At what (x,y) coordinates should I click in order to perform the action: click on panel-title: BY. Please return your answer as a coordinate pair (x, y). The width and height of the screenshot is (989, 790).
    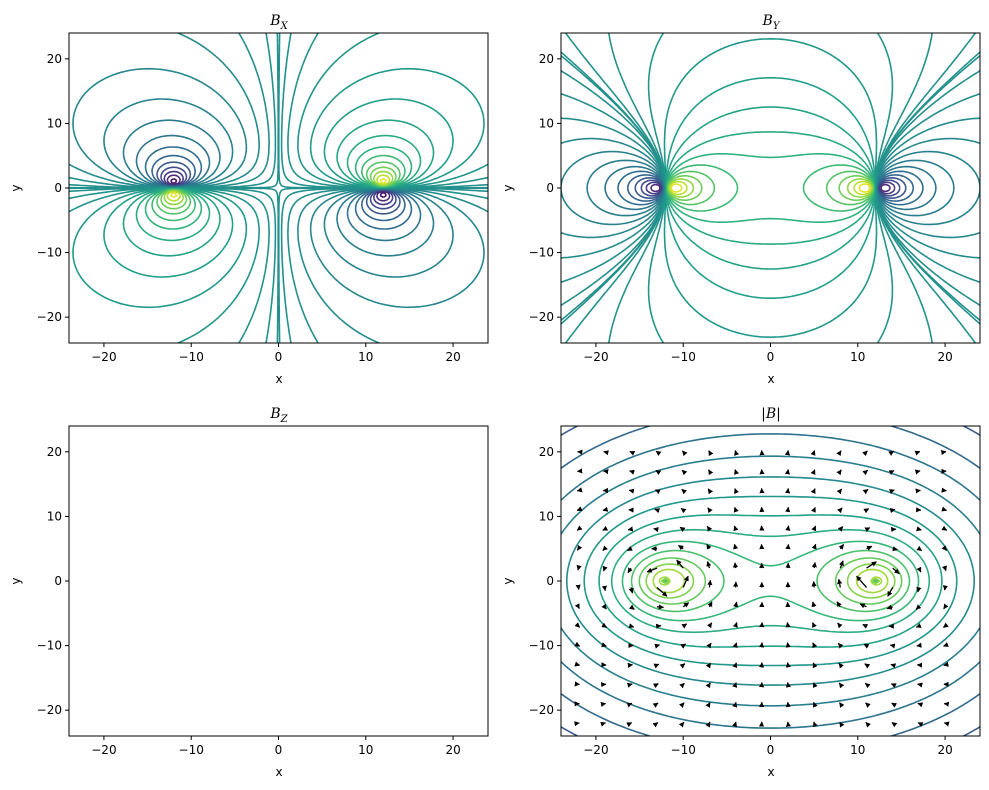
    Looking at the image, I should click on (771, 22).